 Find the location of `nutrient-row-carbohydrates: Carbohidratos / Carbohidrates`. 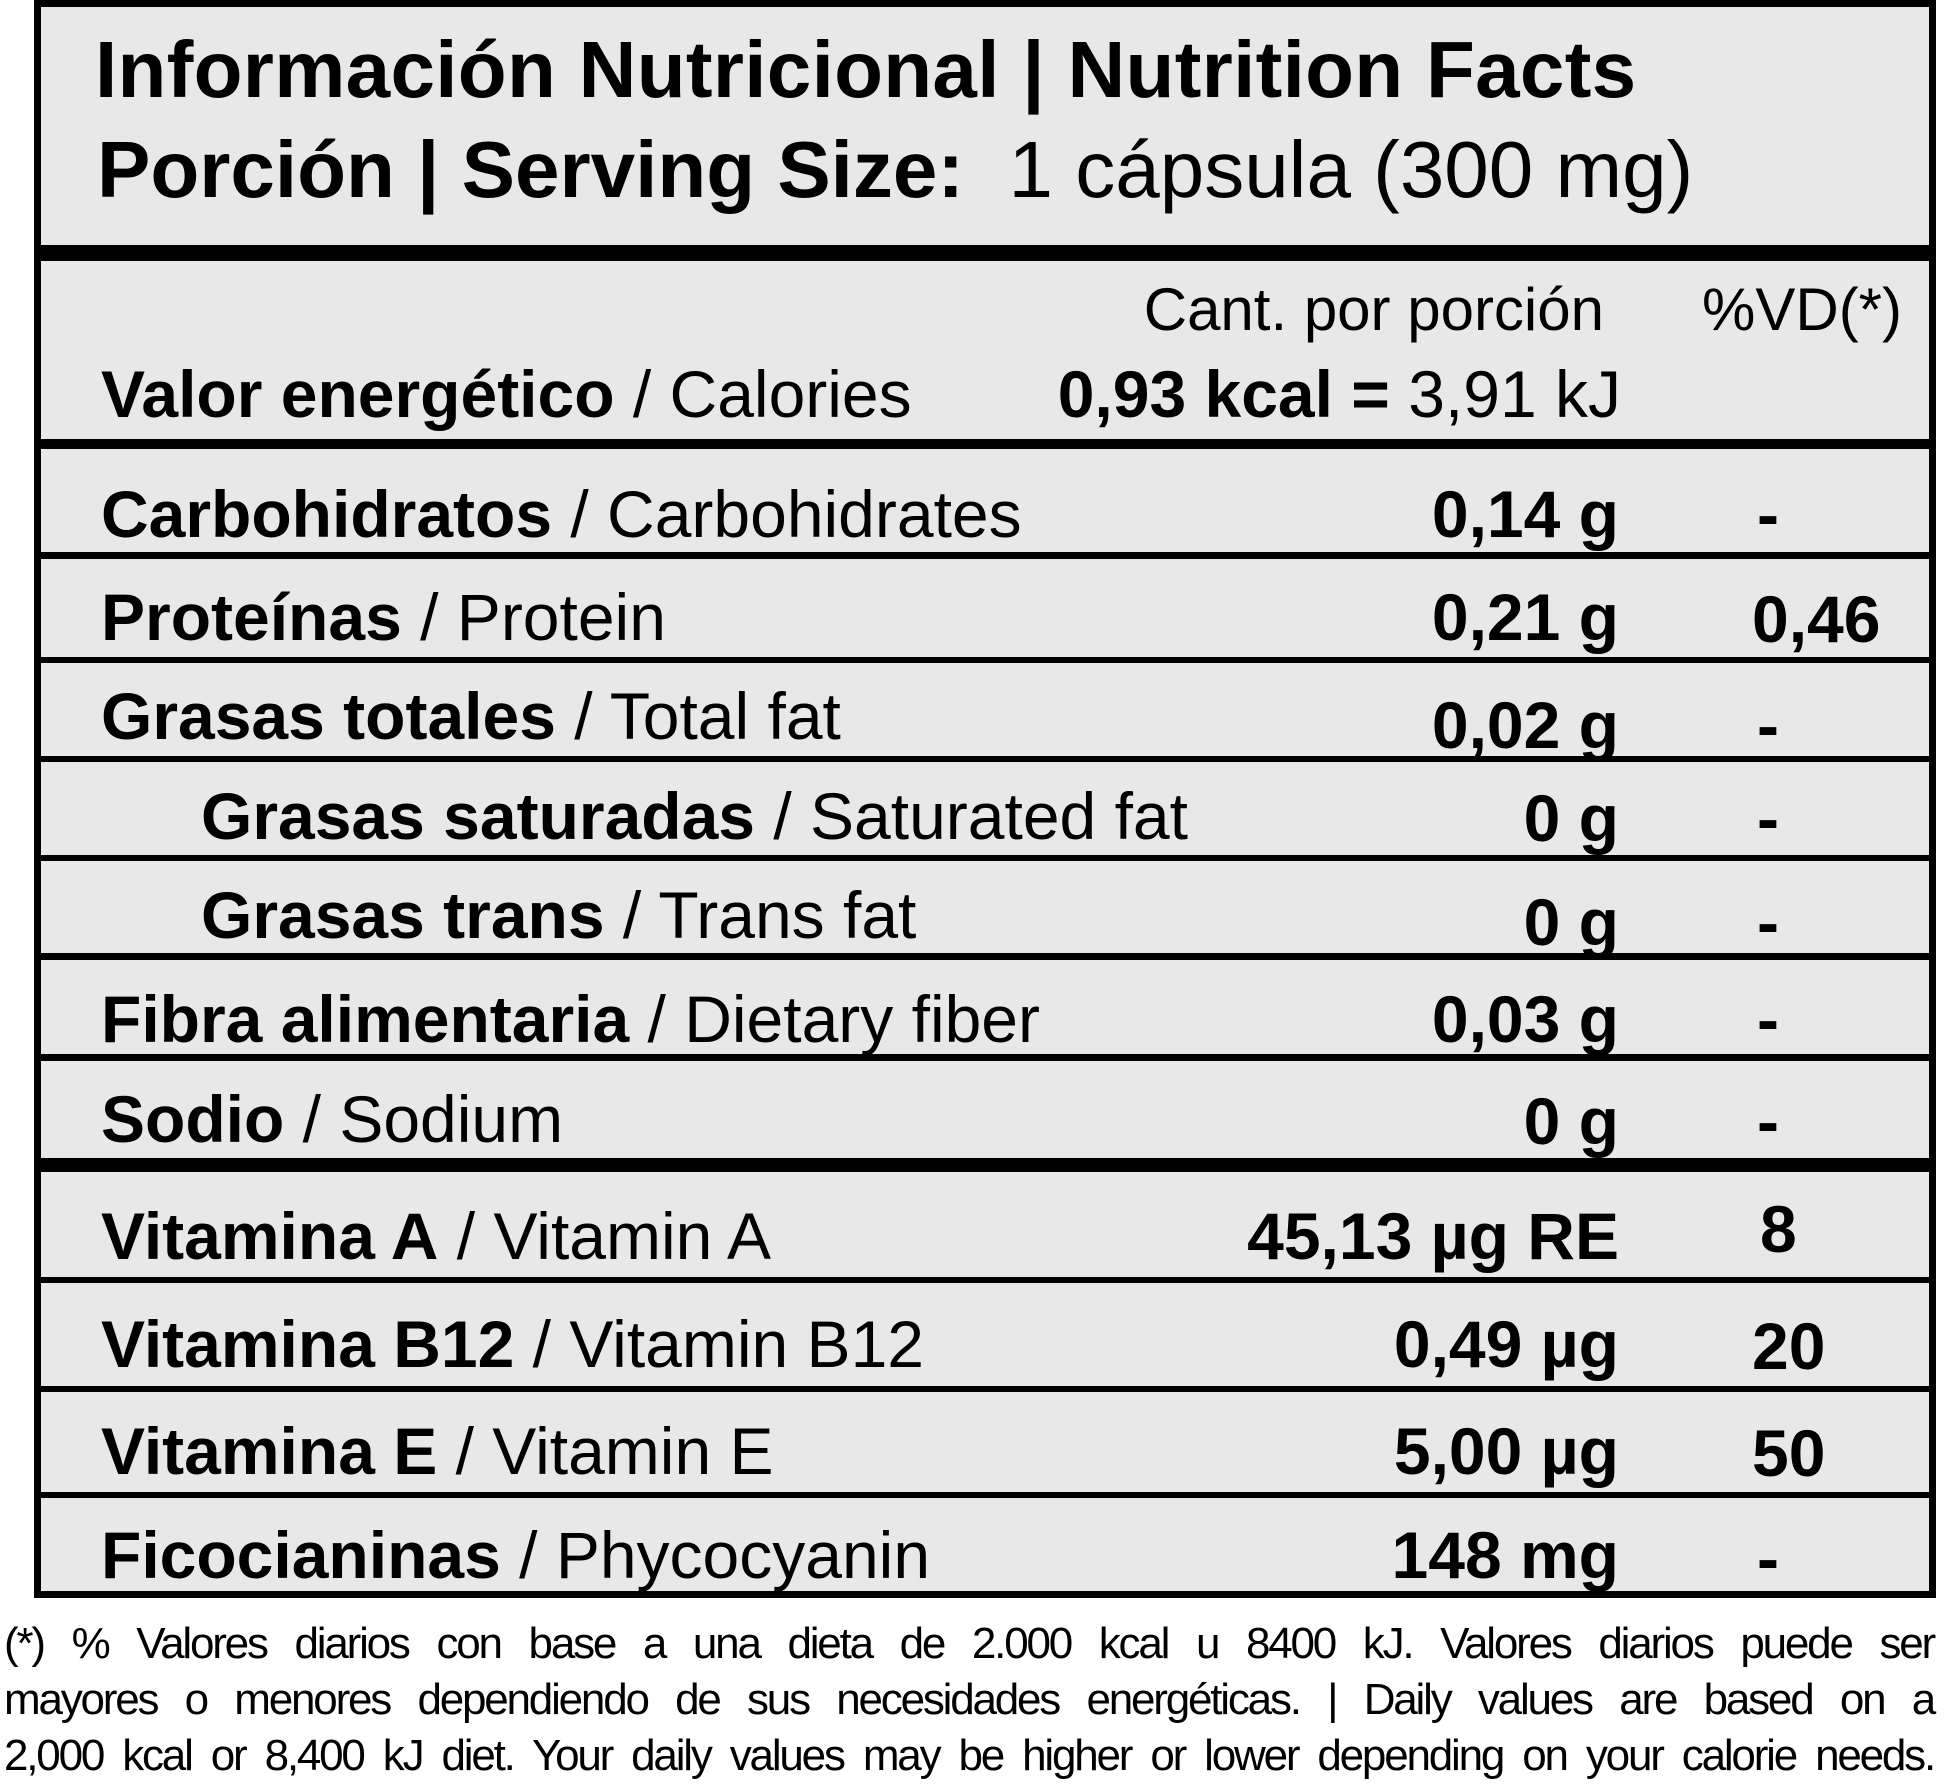

nutrient-row-carbohydrates: Carbohidratos / Carbohidrates is located at coordinates (561, 514).